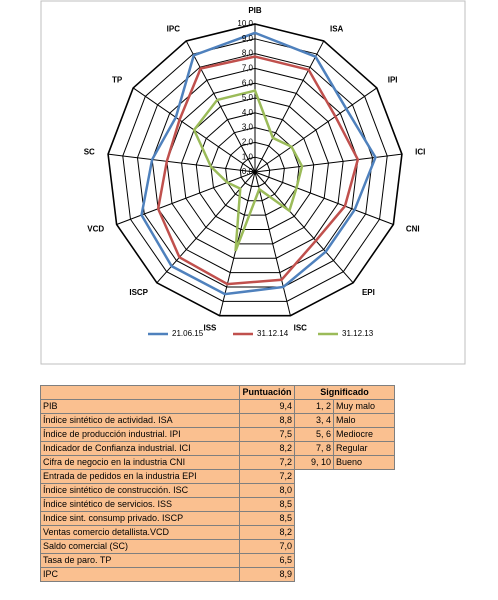  I want to click on table-row: IPC 8,9, so click(217, 574).